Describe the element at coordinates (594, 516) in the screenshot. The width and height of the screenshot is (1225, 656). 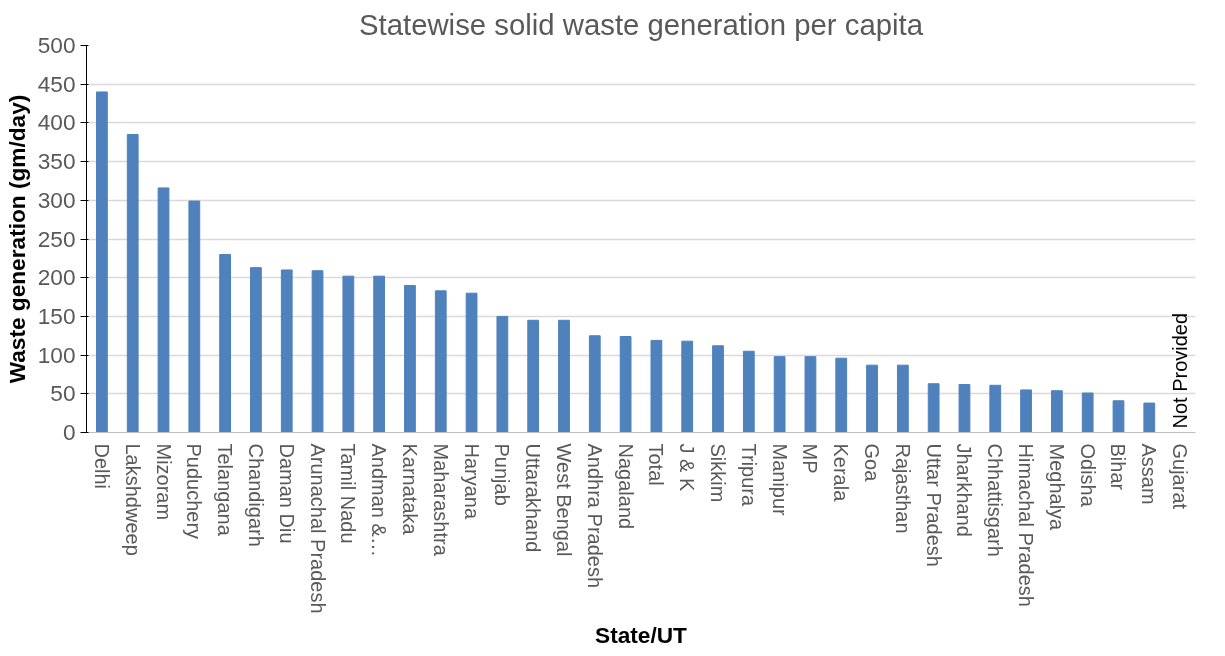
I see `x-tick-label: Andhra Pradesh` at that location.